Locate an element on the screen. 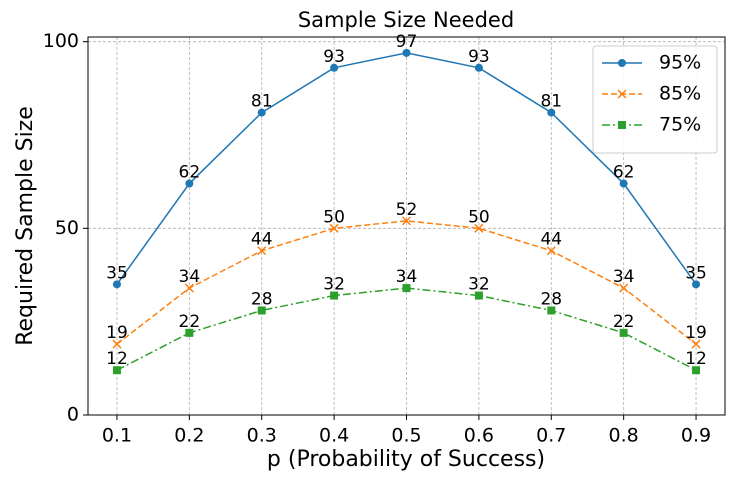 This screenshot has width=743, height=497. data-line is located at coordinates (406, 329).